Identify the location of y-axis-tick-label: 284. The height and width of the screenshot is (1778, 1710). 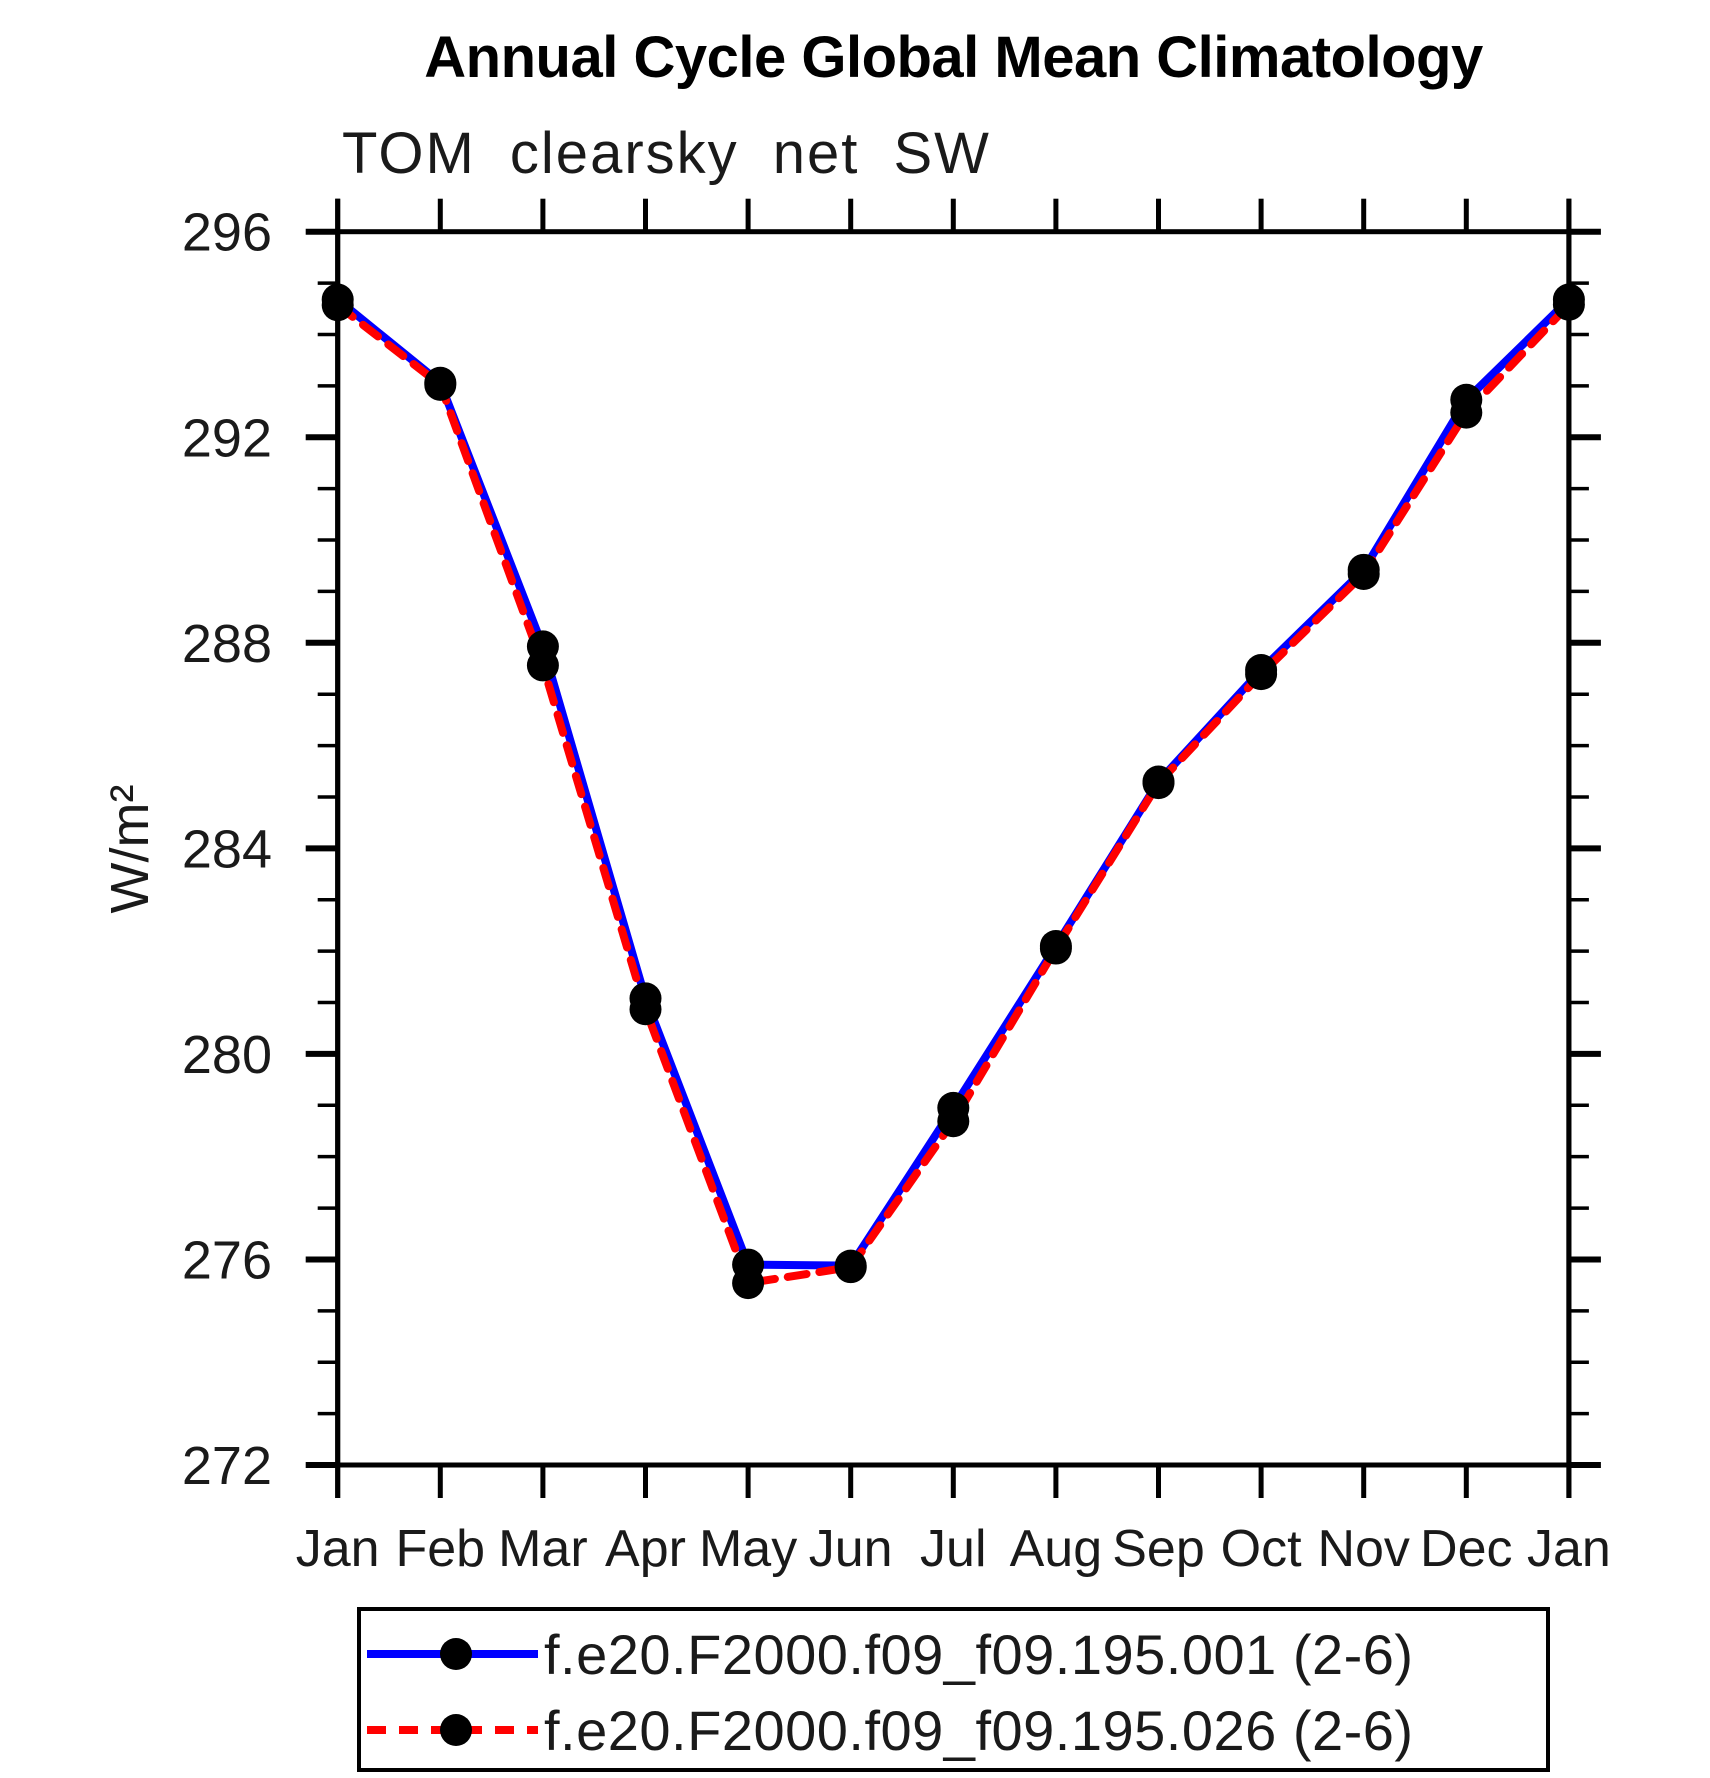
(227, 849).